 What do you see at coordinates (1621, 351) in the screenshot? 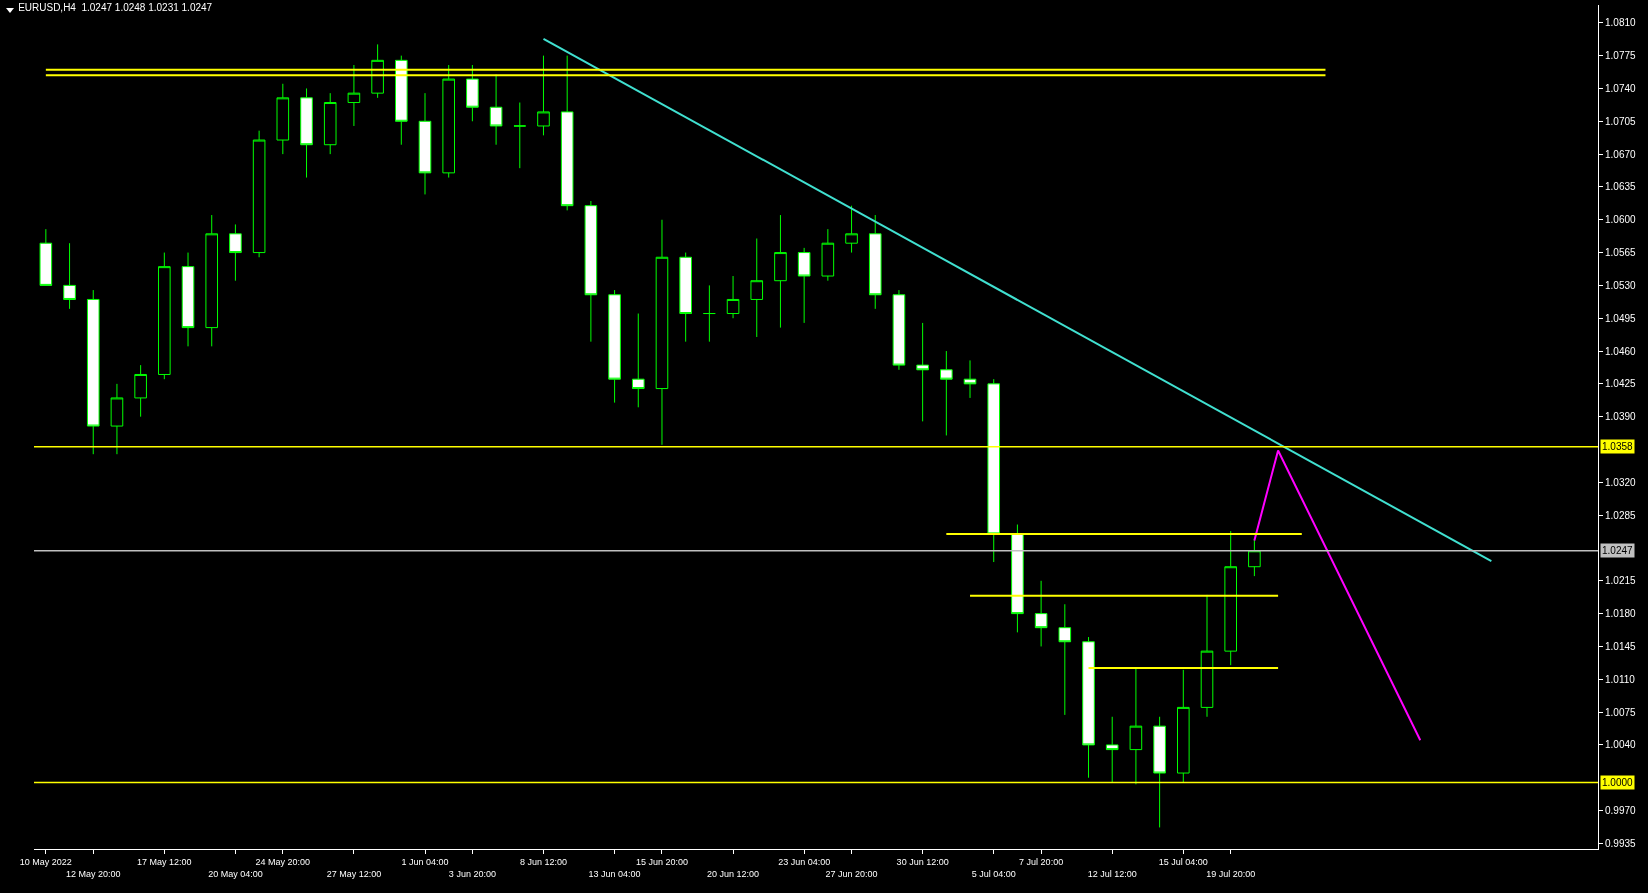
I see `y-tick-label: 1.0460` at bounding box center [1621, 351].